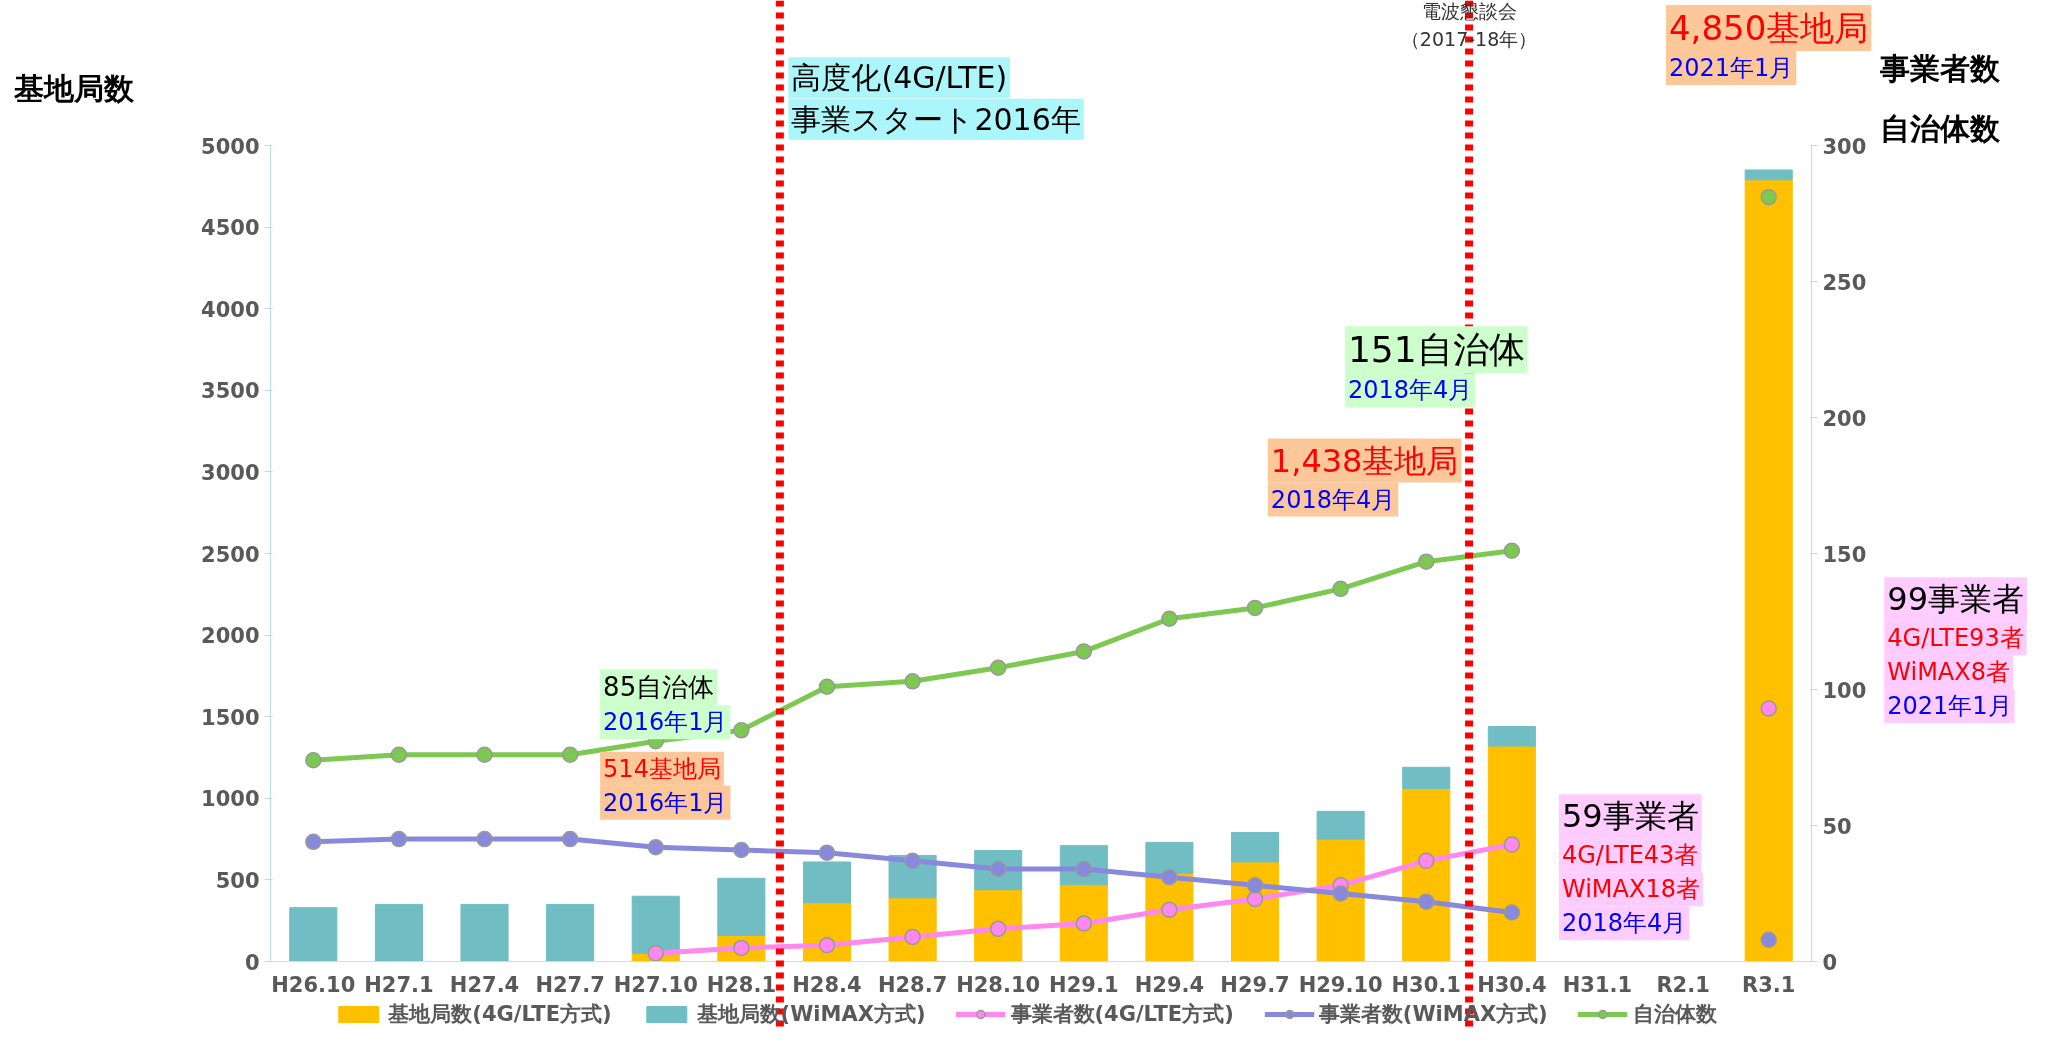 The height and width of the screenshot is (1045, 2065). Describe the element at coordinates (230, 636) in the screenshot. I see `y-tick-label: 2000` at that location.